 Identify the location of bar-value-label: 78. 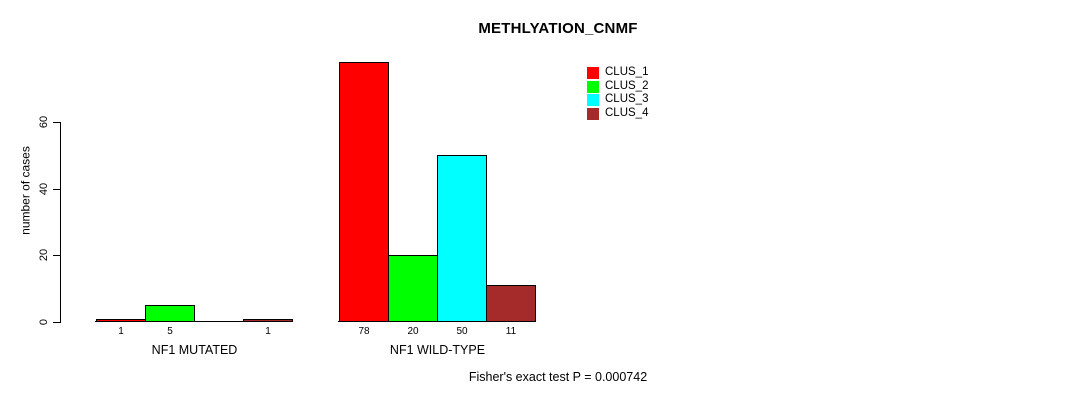
(364, 331).